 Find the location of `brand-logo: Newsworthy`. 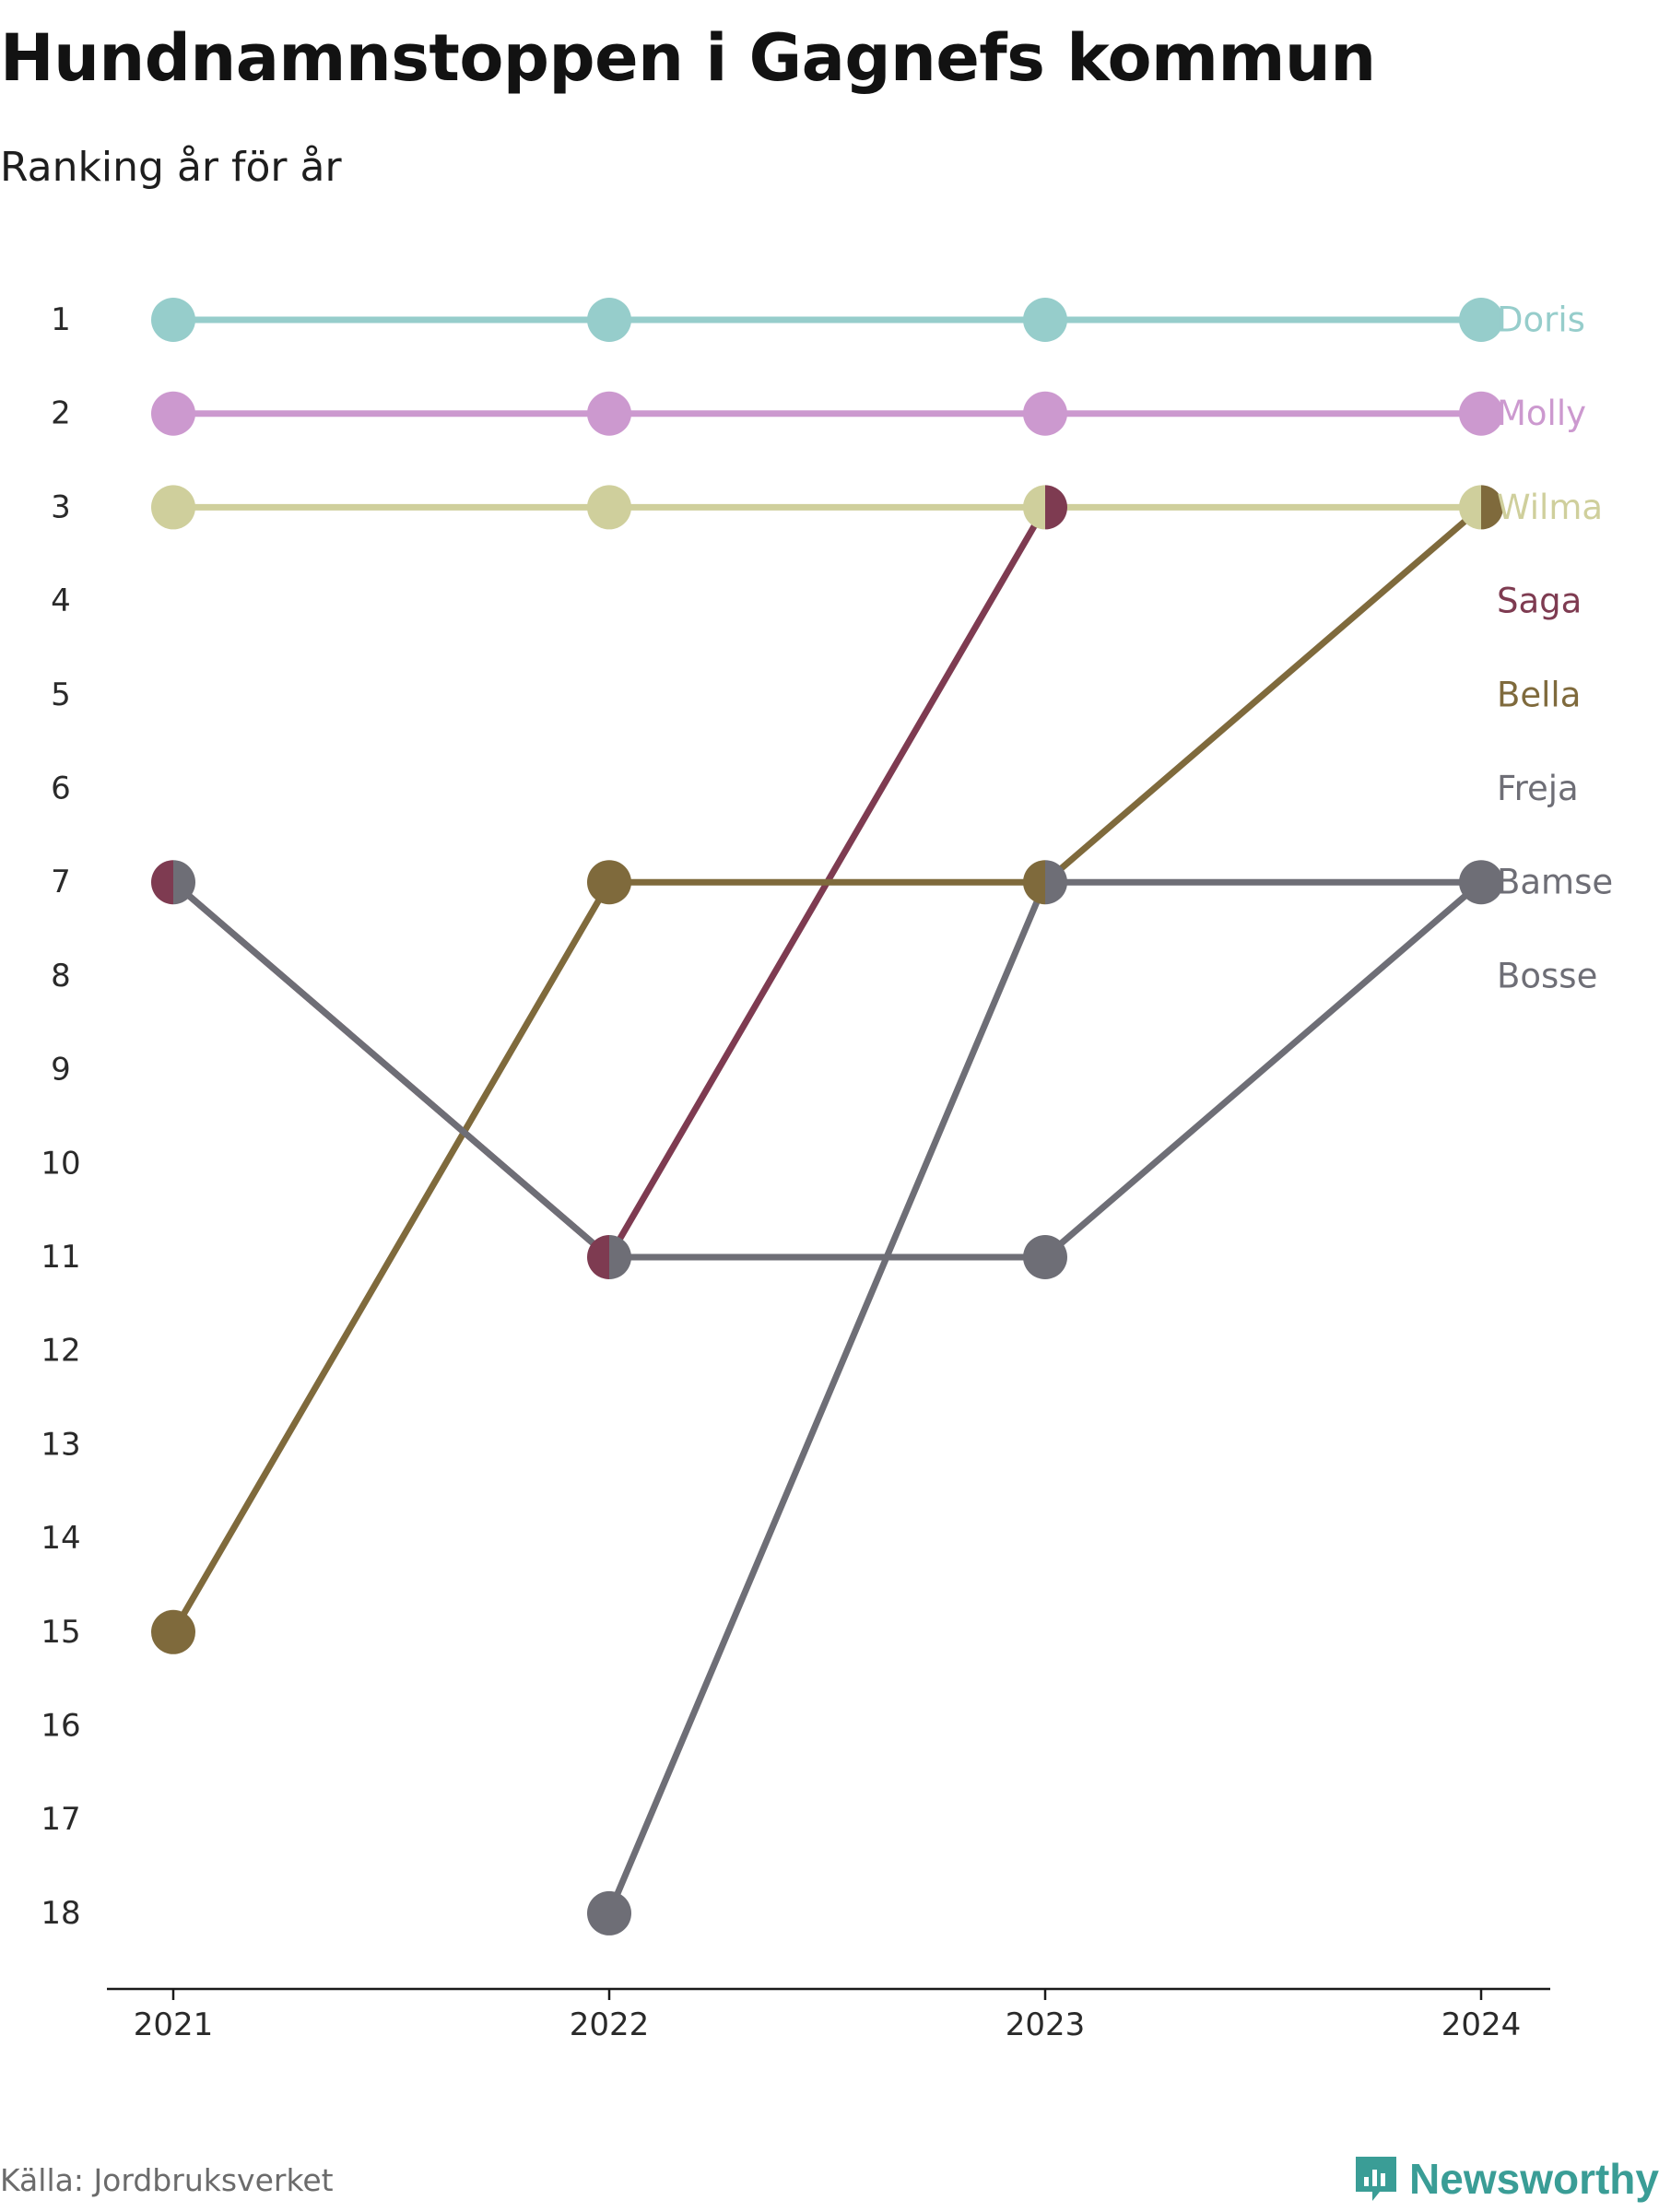

brand-logo: Newsworthy is located at coordinates (1505, 2179).